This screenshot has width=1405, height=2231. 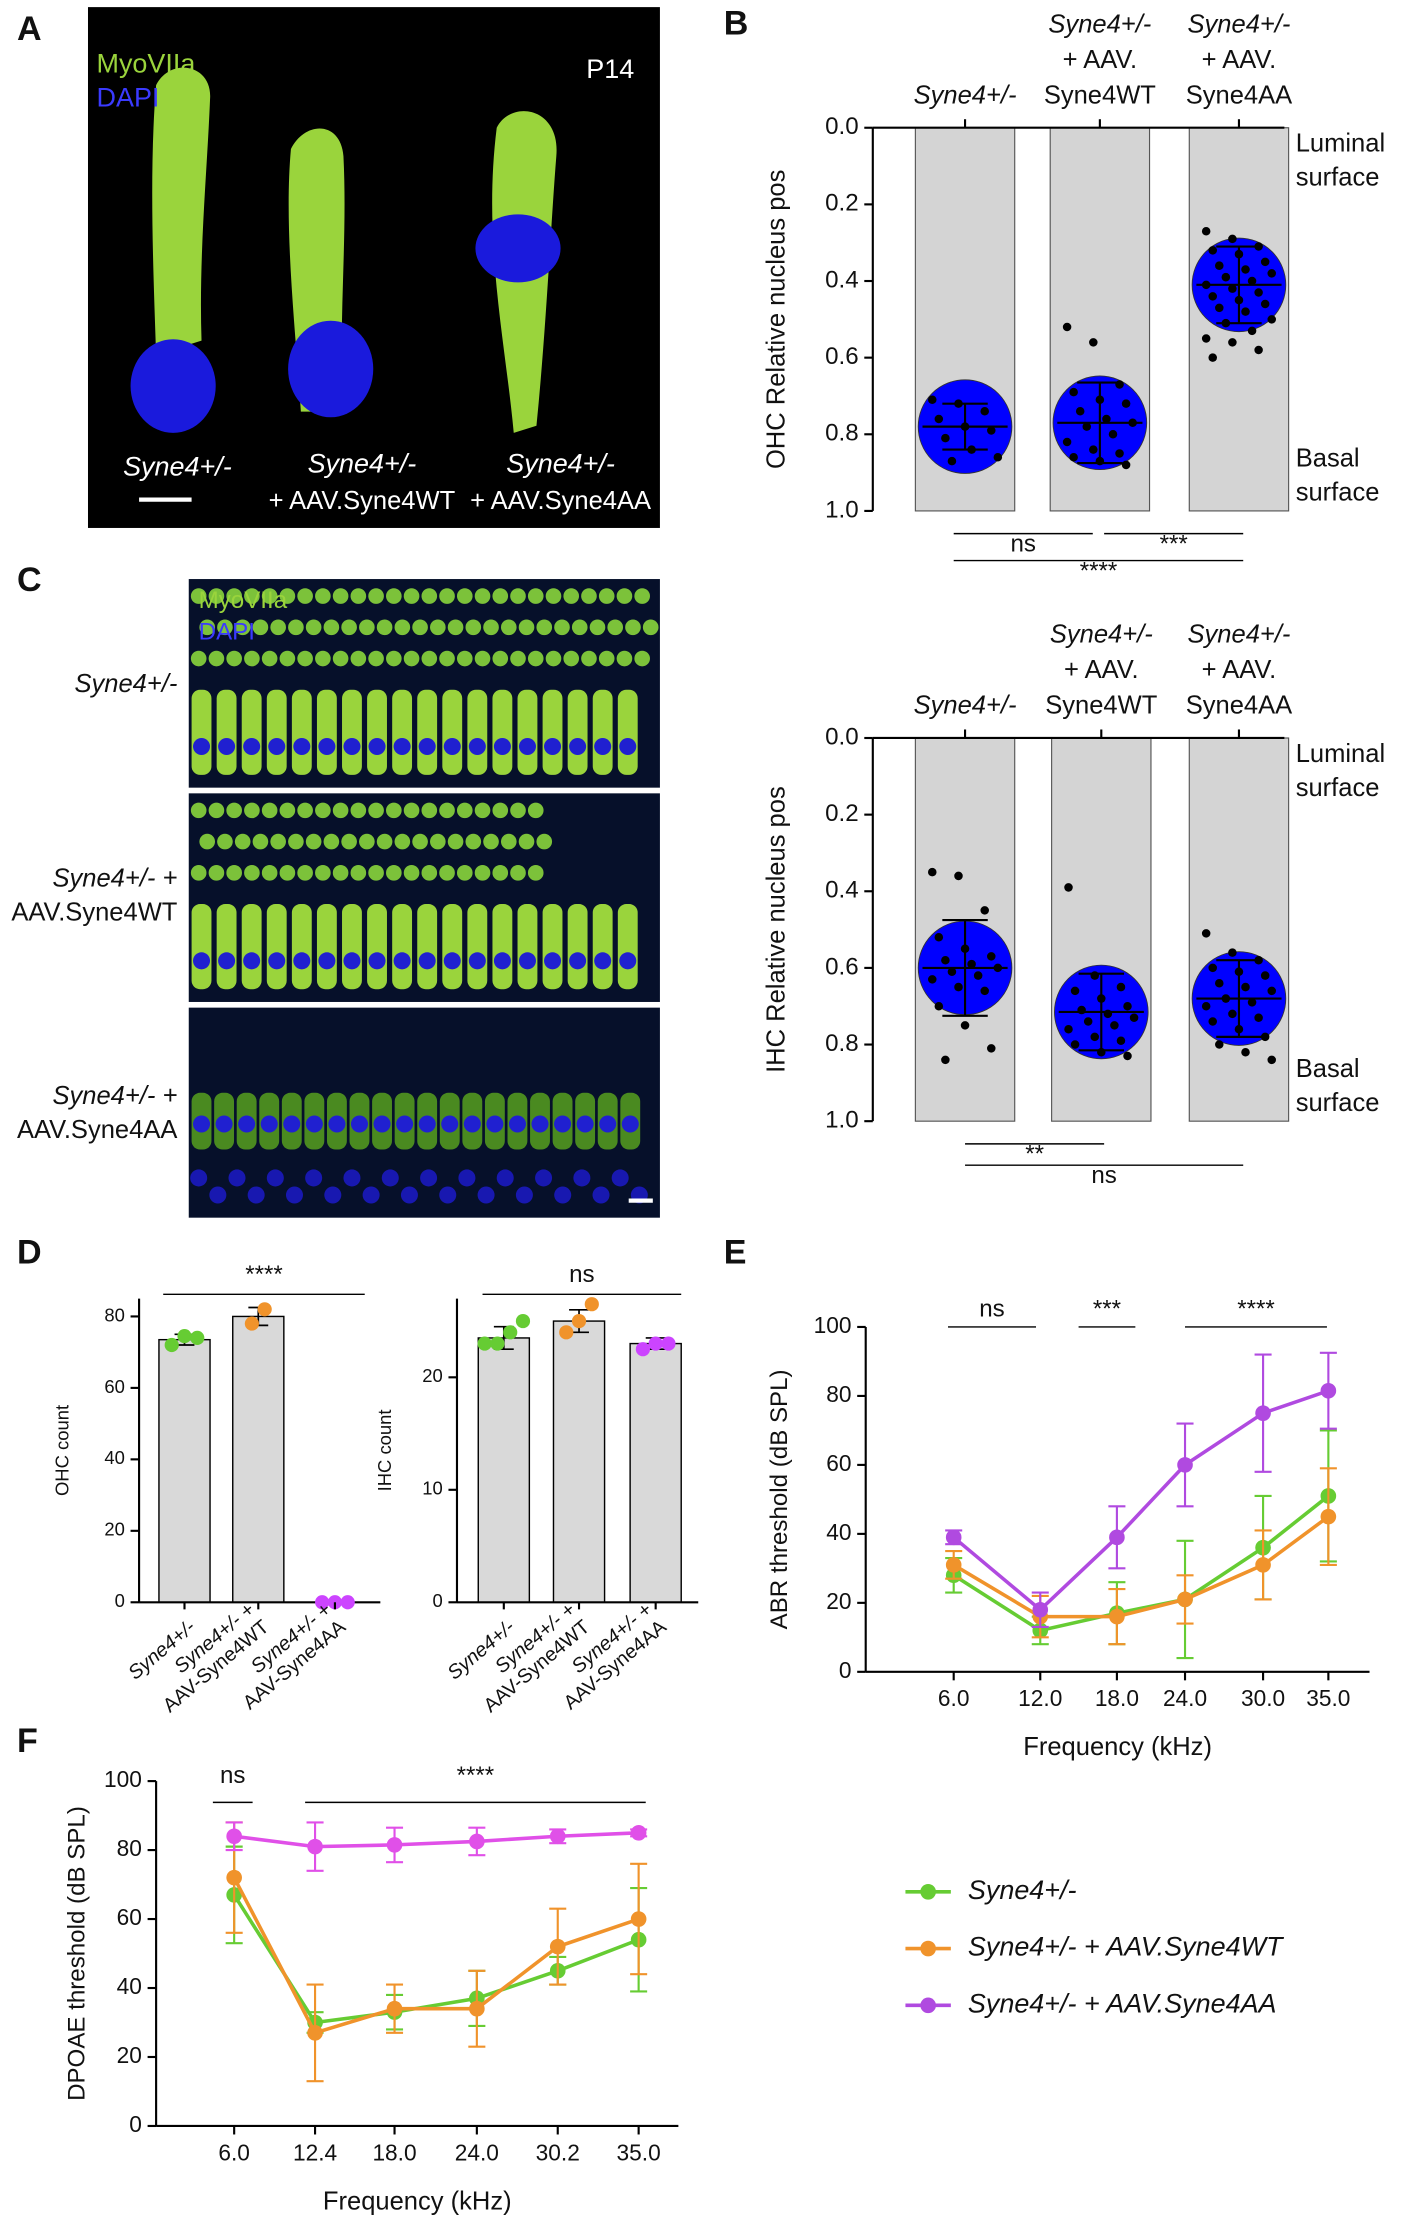 I want to click on y-axis-label: OHC Relative nucleus pos, so click(x=776, y=319).